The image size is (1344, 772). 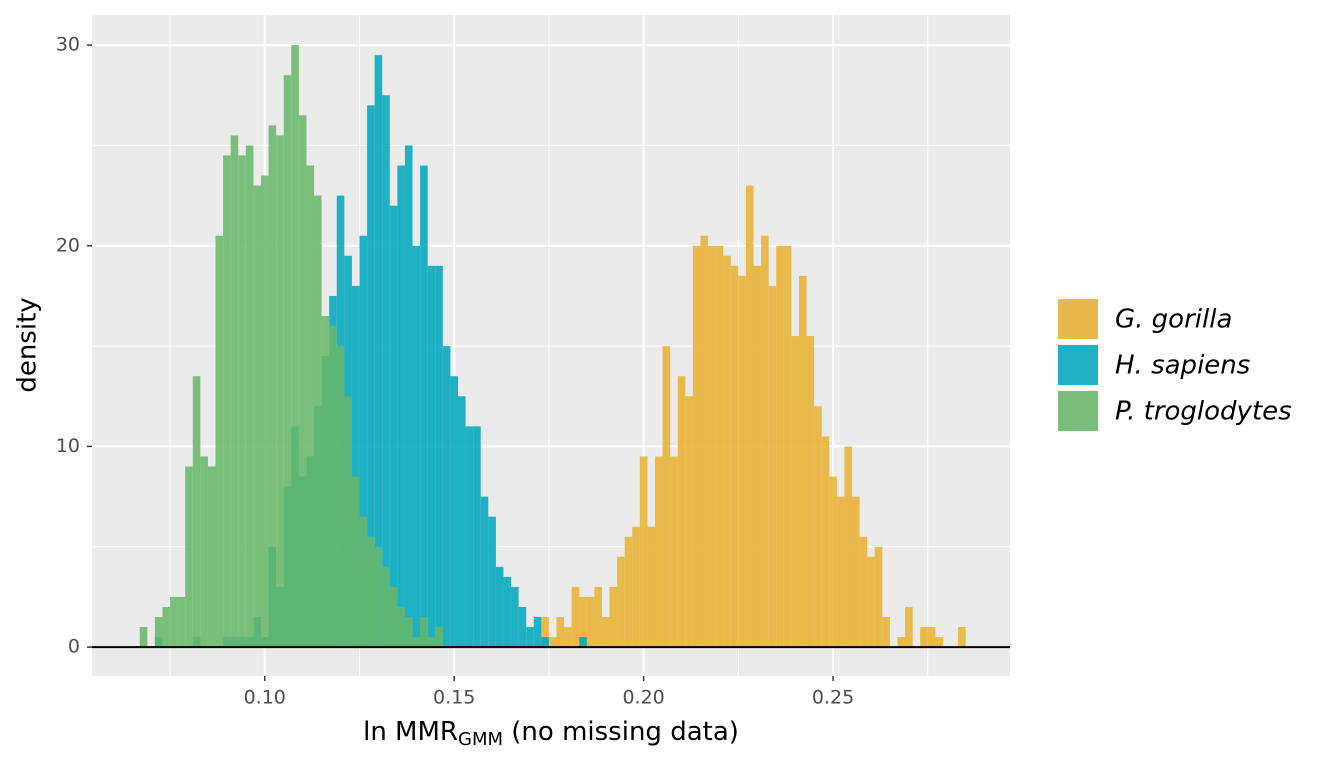 I want to click on x-title-main: ln MMR, so click(x=410, y=732).